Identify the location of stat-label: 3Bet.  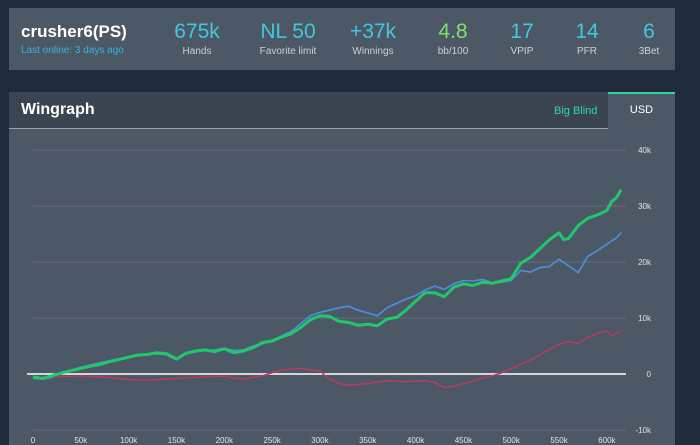
(649, 51).